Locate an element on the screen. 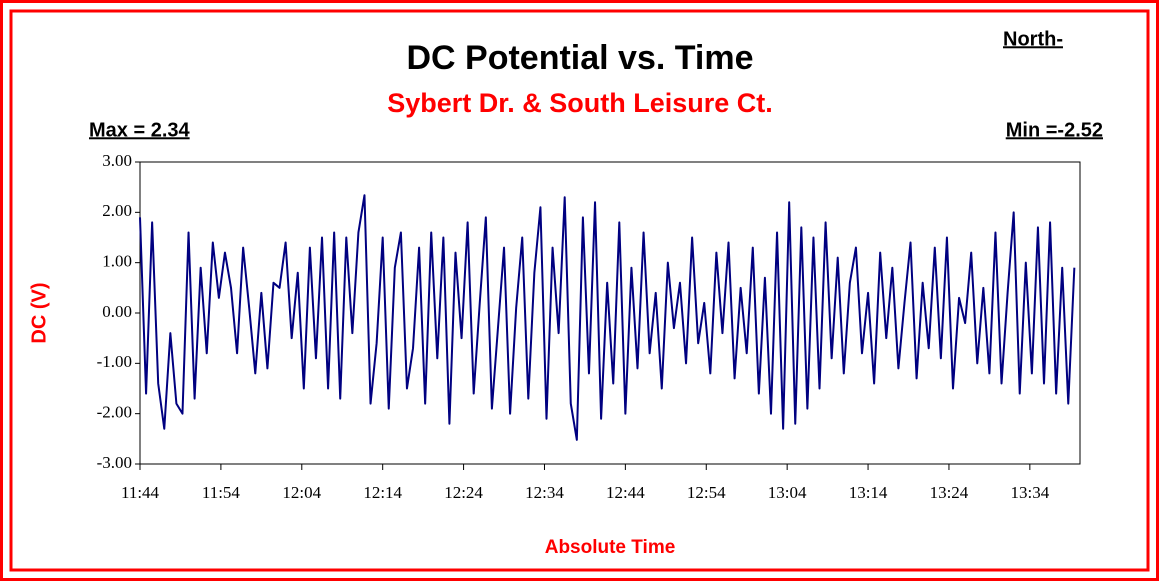  x-tick-label: 12:44 is located at coordinates (625, 492).